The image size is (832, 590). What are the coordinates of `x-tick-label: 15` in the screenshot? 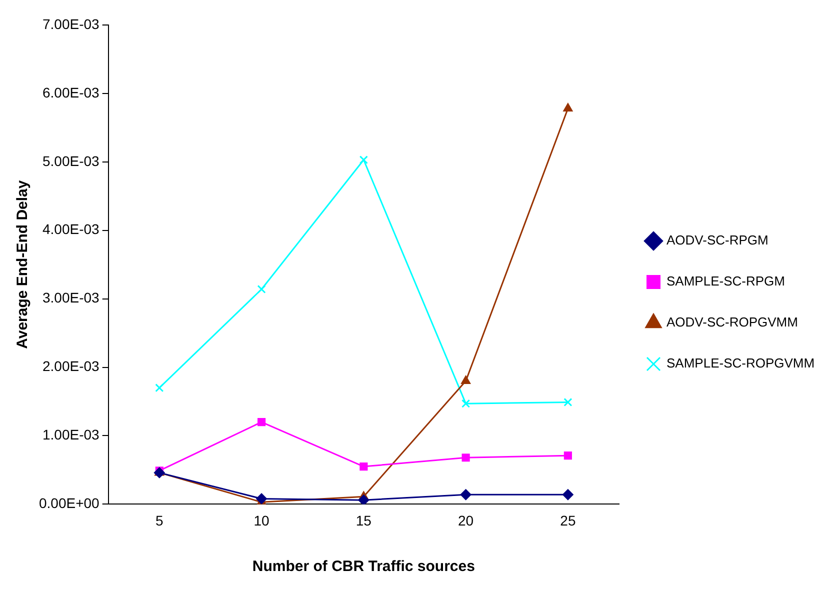 It's located at (364, 520).